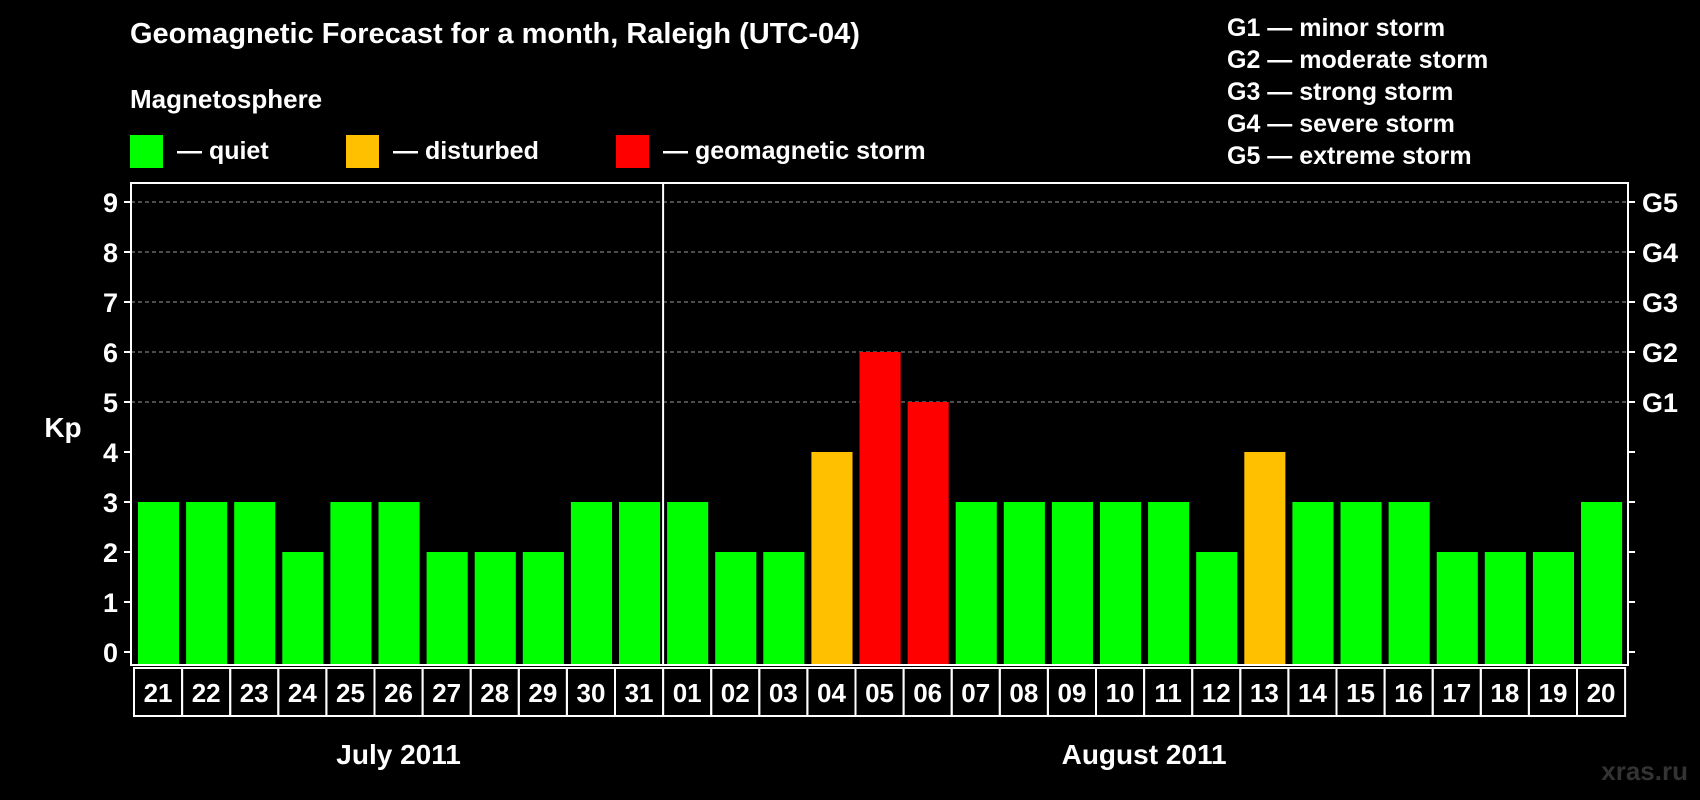 The height and width of the screenshot is (800, 1700). What do you see at coordinates (110, 653) in the screenshot?
I see `y-tick-label-0: 0` at bounding box center [110, 653].